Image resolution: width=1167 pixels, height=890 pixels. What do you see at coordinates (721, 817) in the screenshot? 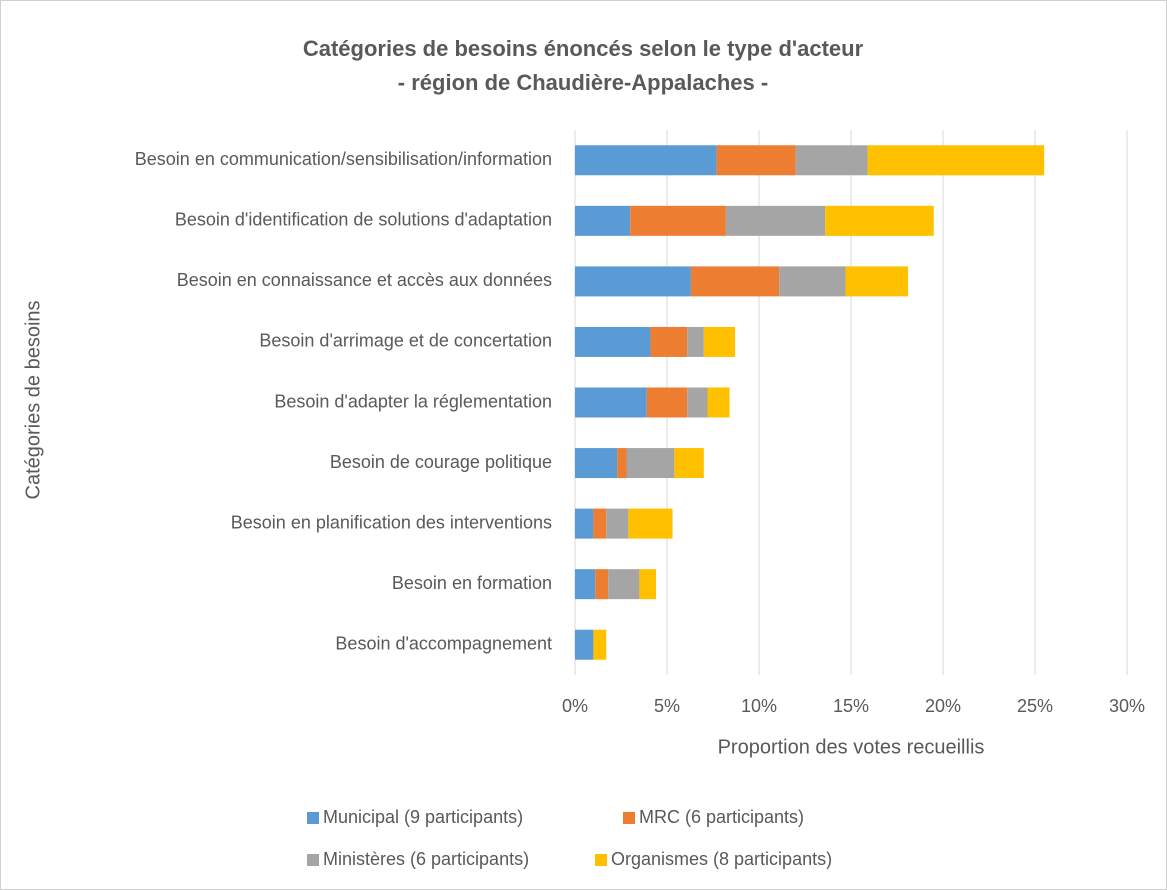
I see `legend-label: MRC (6 participants)` at bounding box center [721, 817].